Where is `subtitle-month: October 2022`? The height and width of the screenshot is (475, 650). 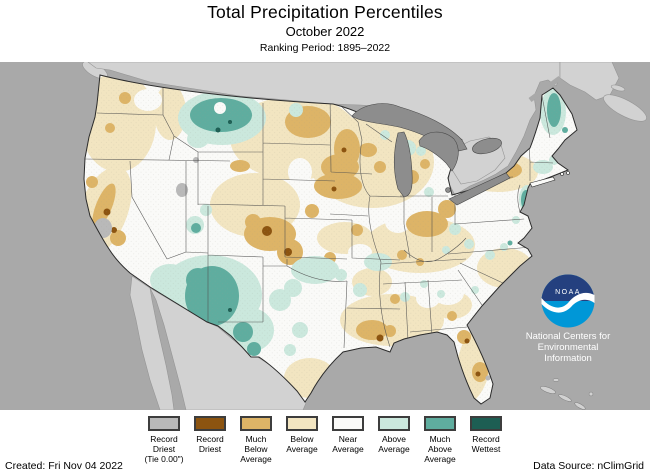
subtitle-month: October 2022 is located at coordinates (325, 31).